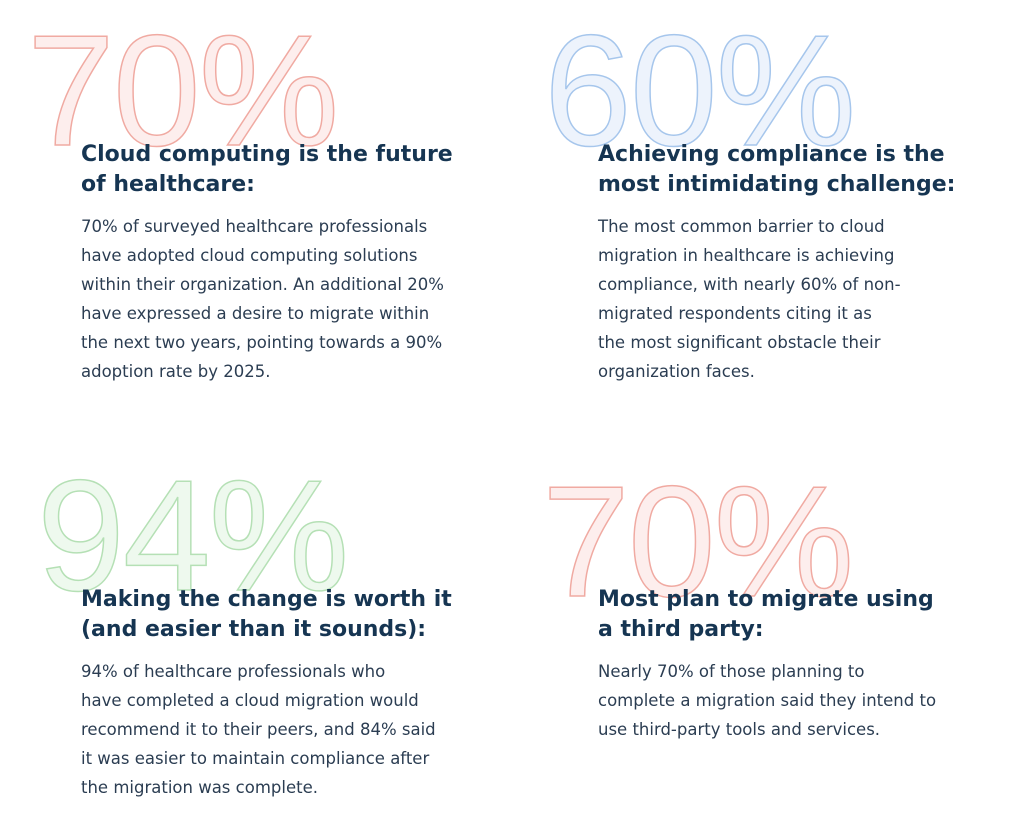  I want to click on heading-line: Cloud computing is the future, so click(267, 154).